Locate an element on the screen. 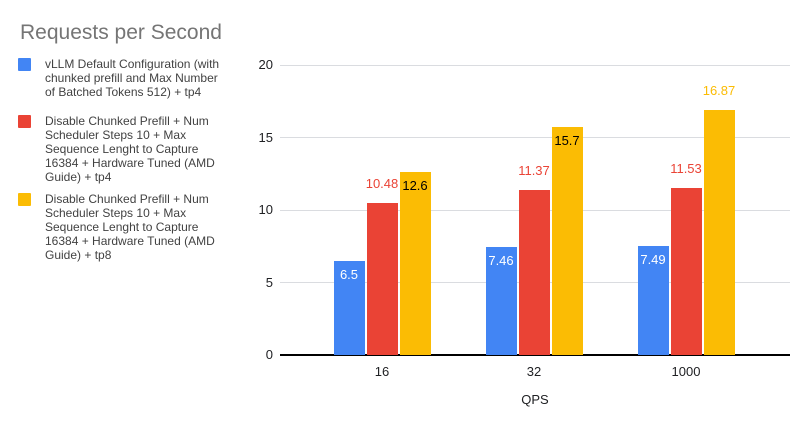  legend-swatch-blue is located at coordinates (24, 64).